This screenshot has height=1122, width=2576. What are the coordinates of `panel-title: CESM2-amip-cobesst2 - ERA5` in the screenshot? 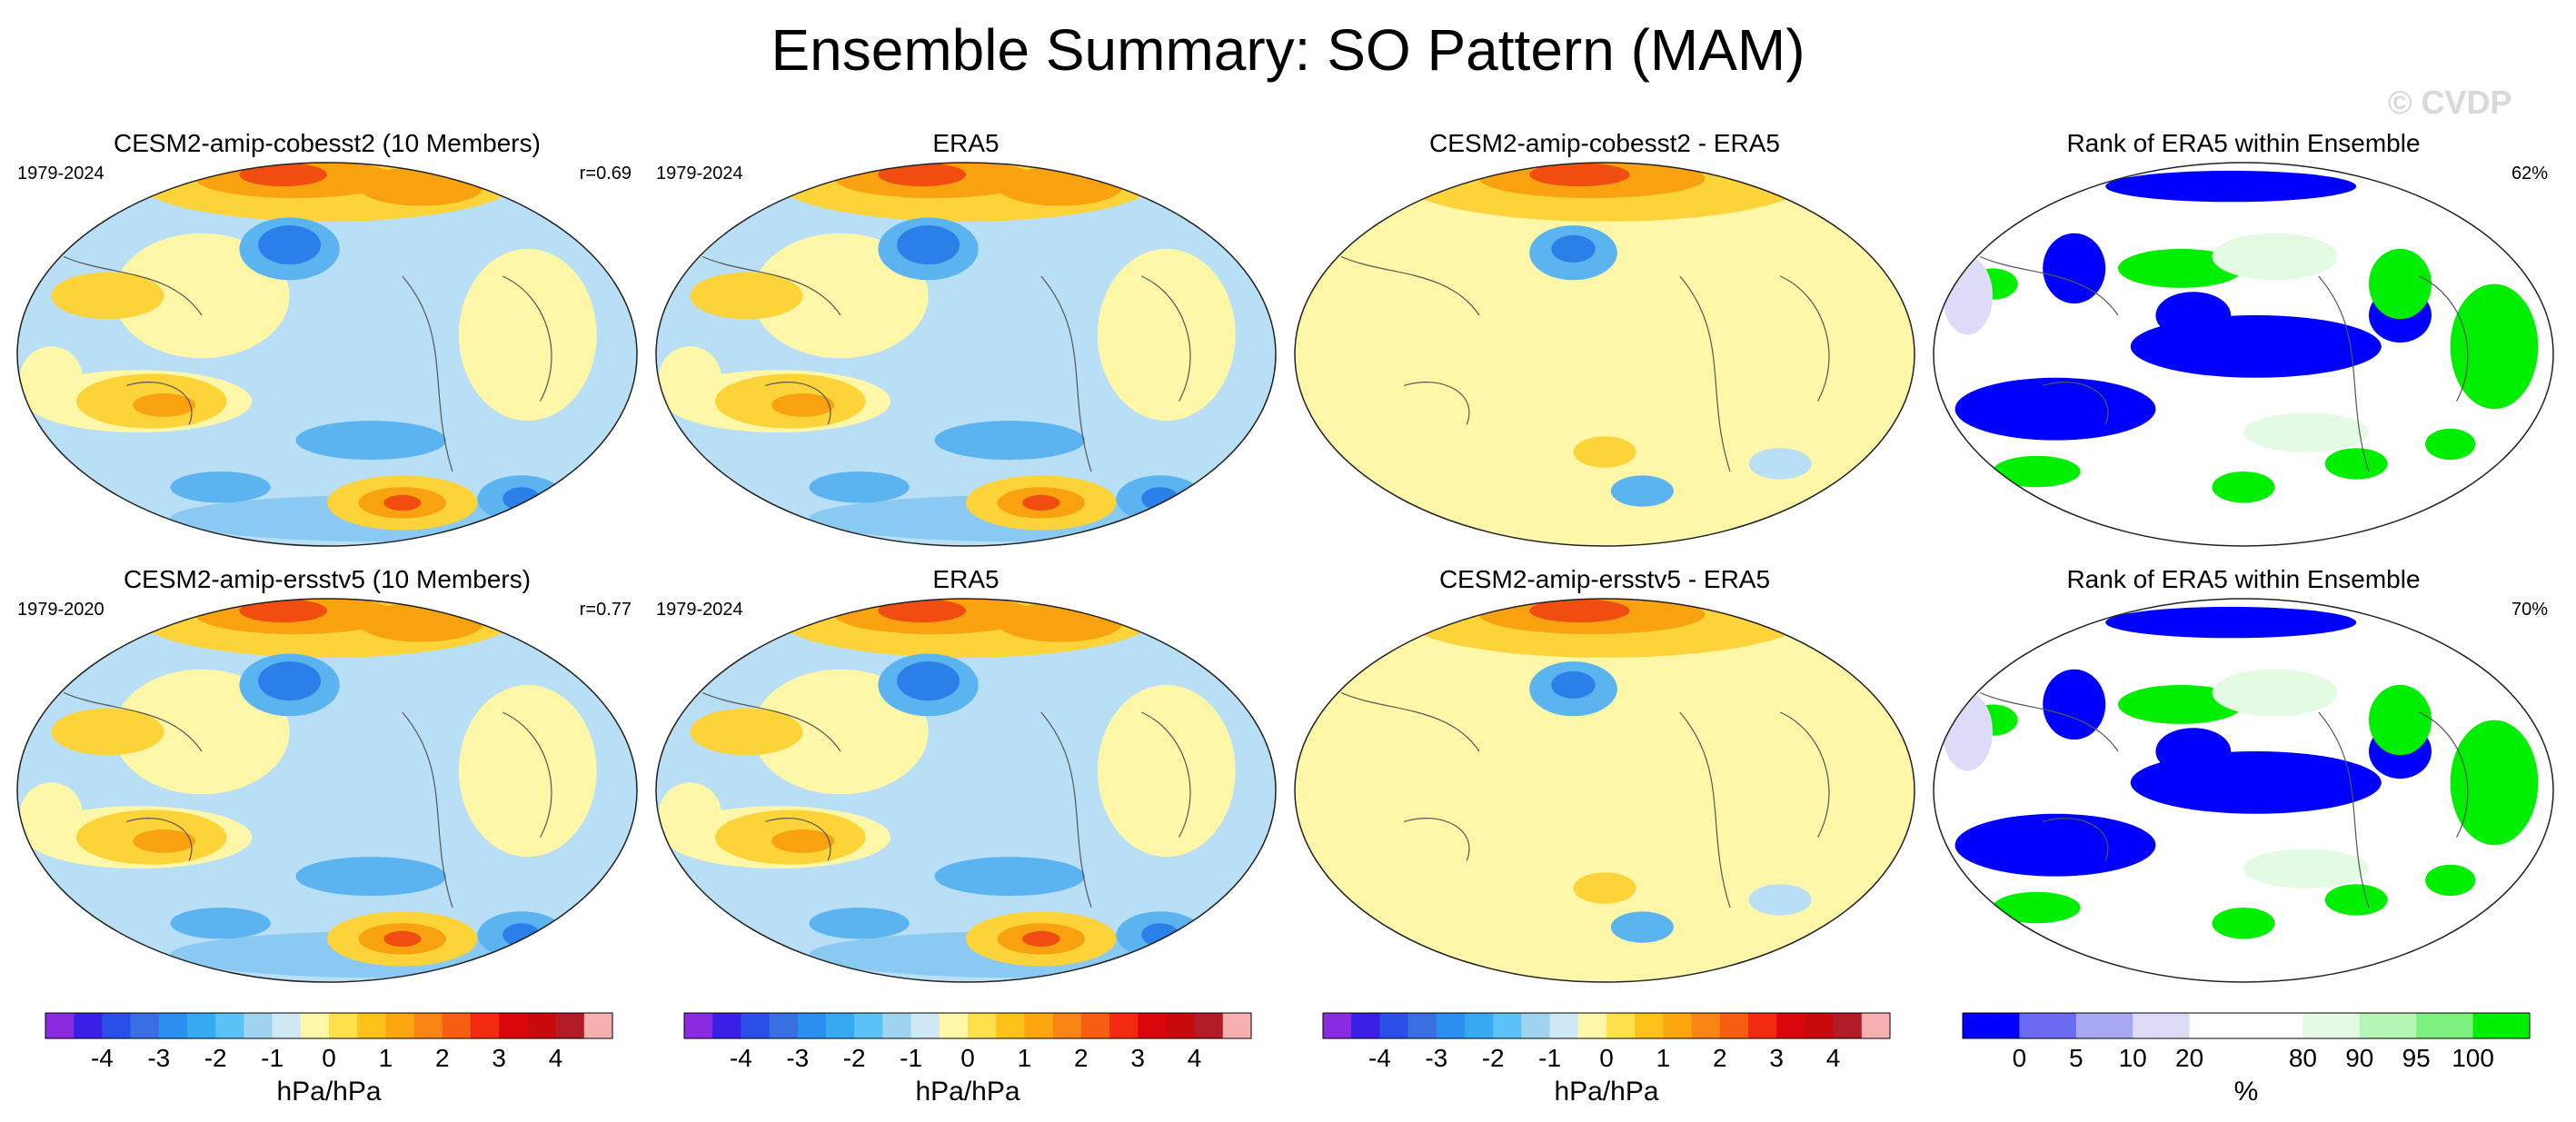 It's located at (1604, 143).